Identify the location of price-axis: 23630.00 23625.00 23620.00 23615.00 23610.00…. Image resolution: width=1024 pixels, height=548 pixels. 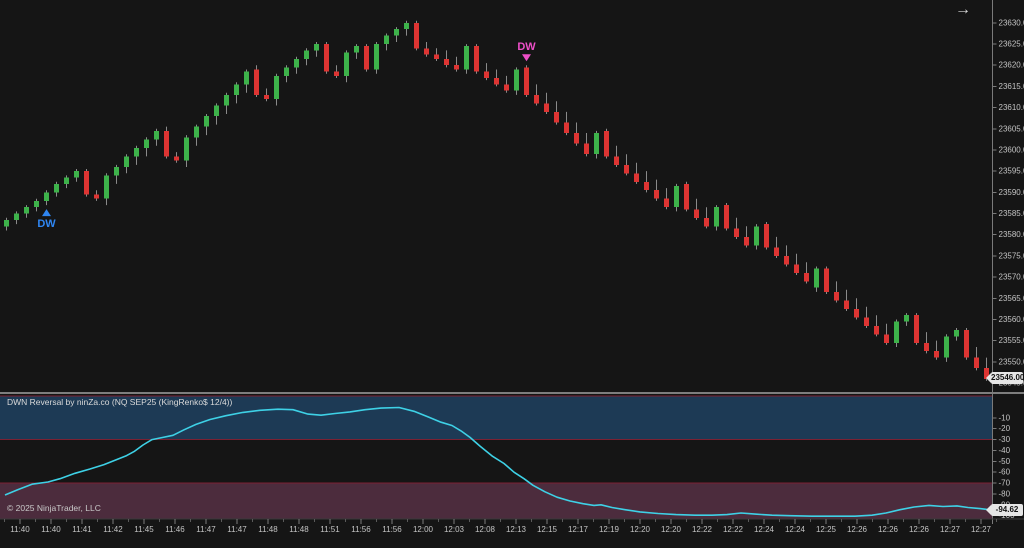
(1008, 262).